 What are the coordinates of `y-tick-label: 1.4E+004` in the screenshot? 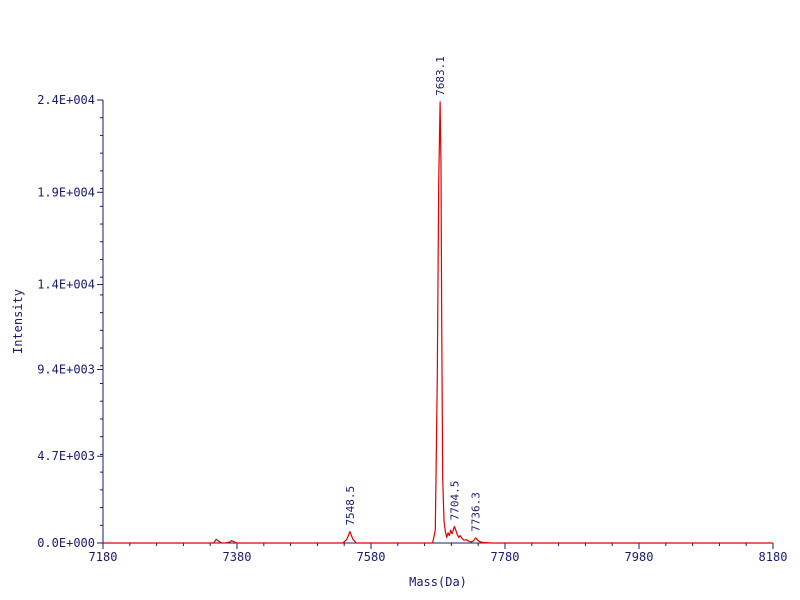 It's located at (66, 285).